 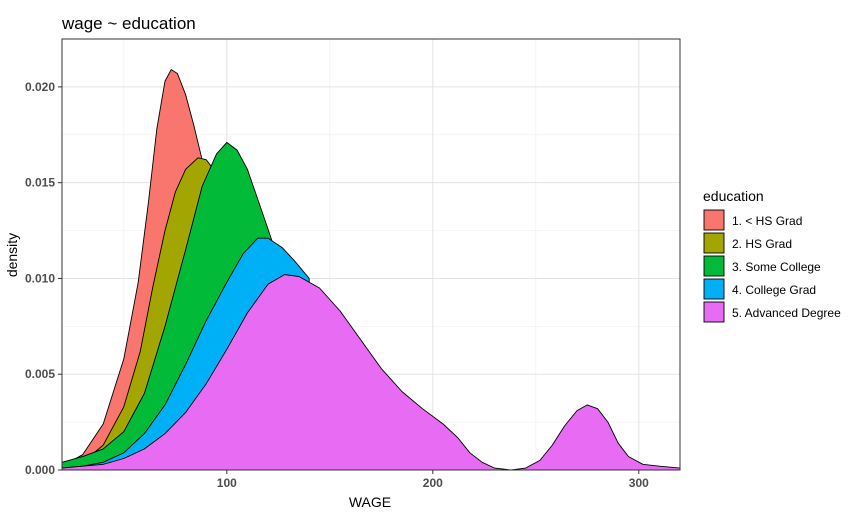 I want to click on y-axis-title: density, so click(x=12, y=255).